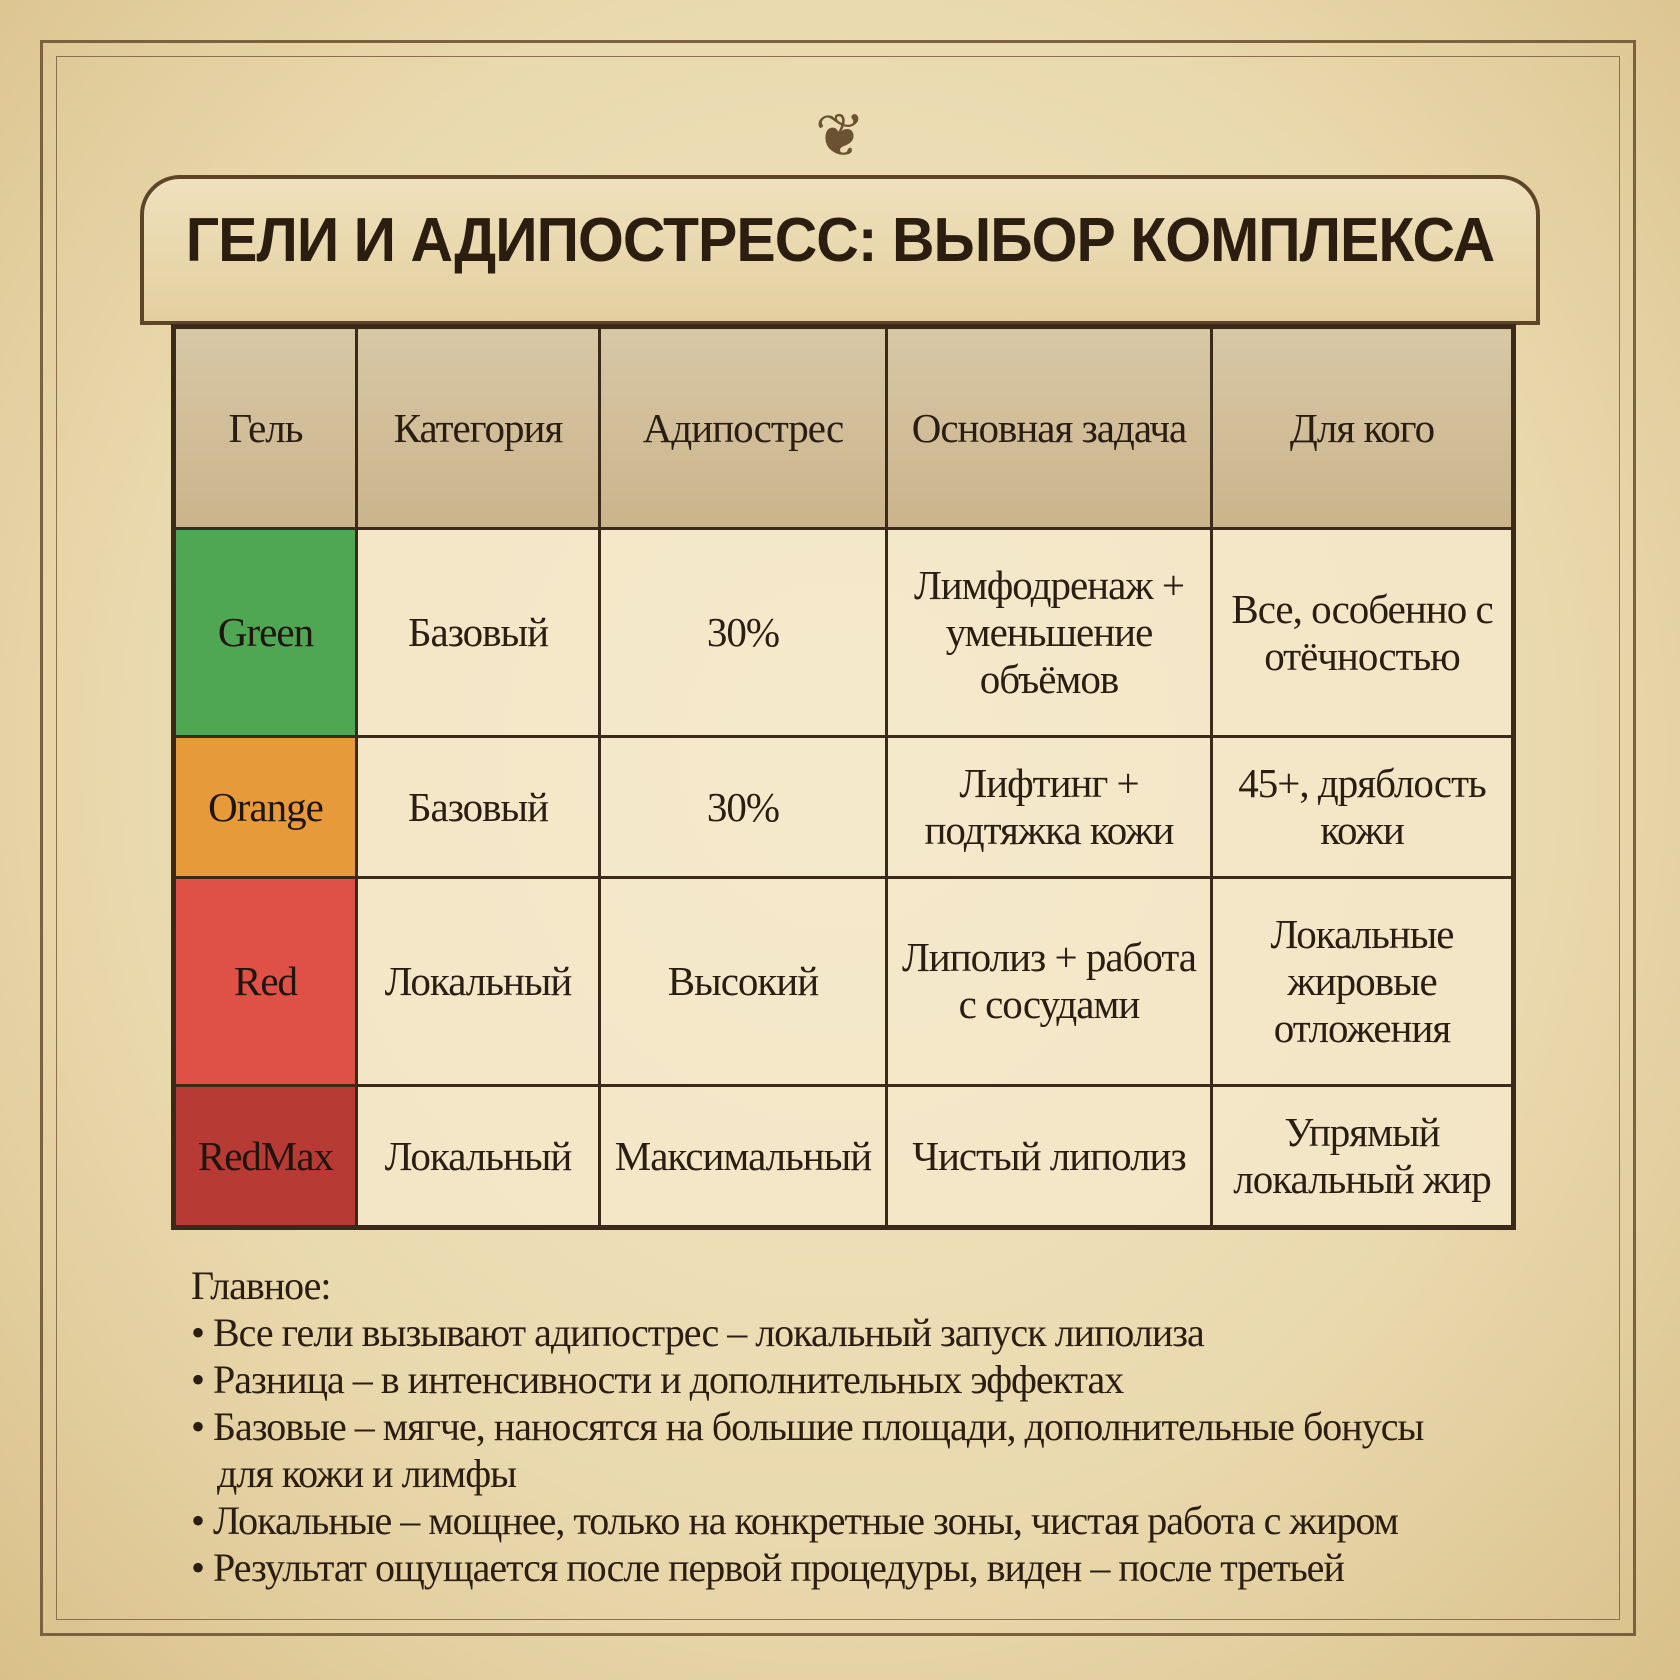 Image resolution: width=1680 pixels, height=1680 pixels. I want to click on target-cell: Упрямый локальный жир, so click(1362, 1156).